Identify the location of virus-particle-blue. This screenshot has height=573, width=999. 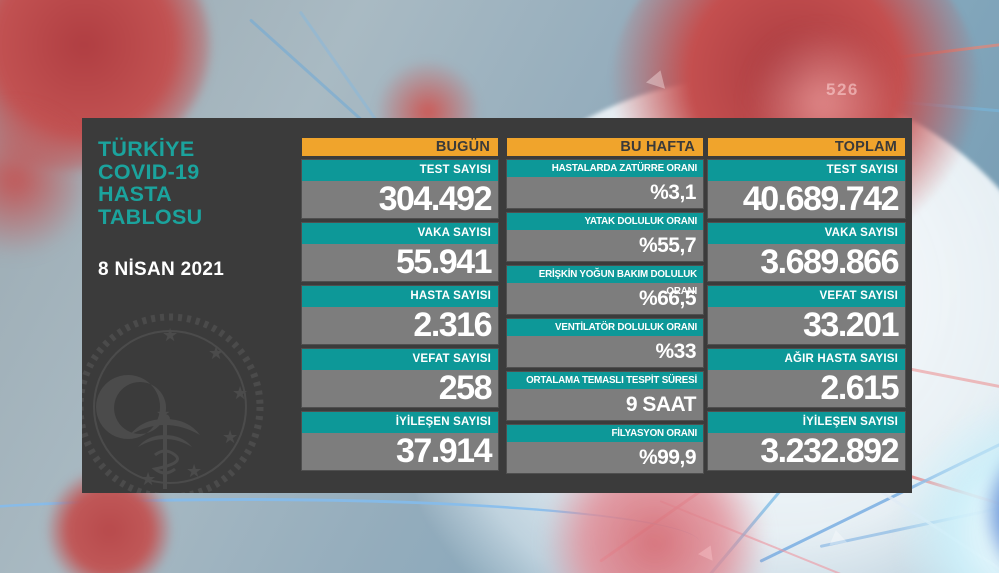
(992, 500).